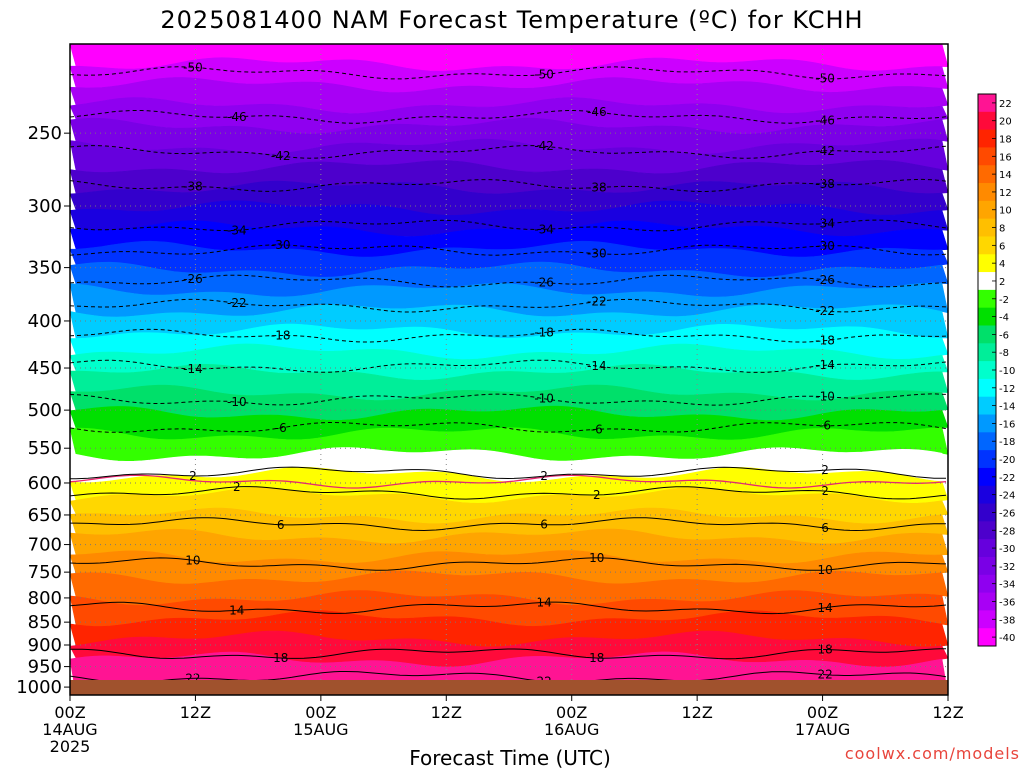  What do you see at coordinates (320, 729) in the screenshot?
I see `time-tick-label: 15AUG` at bounding box center [320, 729].